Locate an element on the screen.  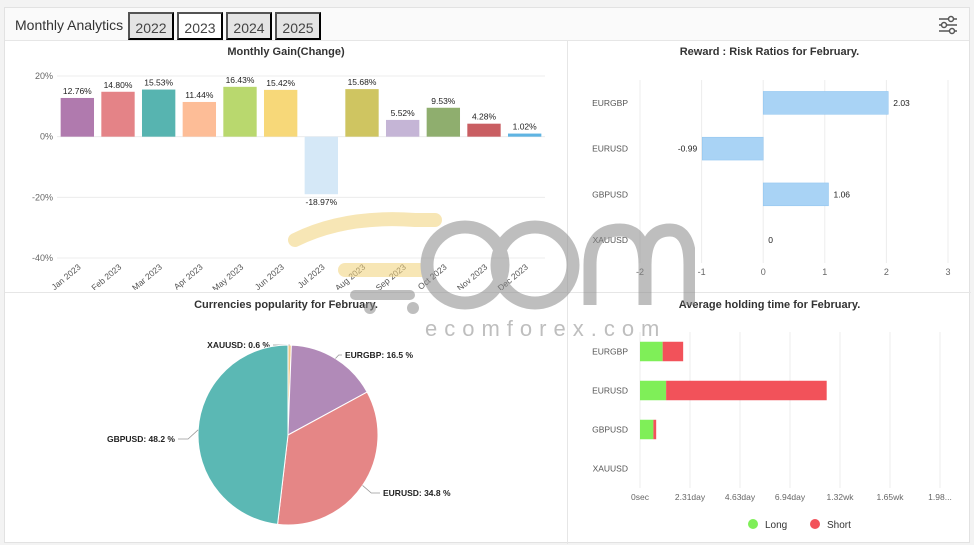
holding-time-title: Average holding time for February. is located at coordinates (769, 305).